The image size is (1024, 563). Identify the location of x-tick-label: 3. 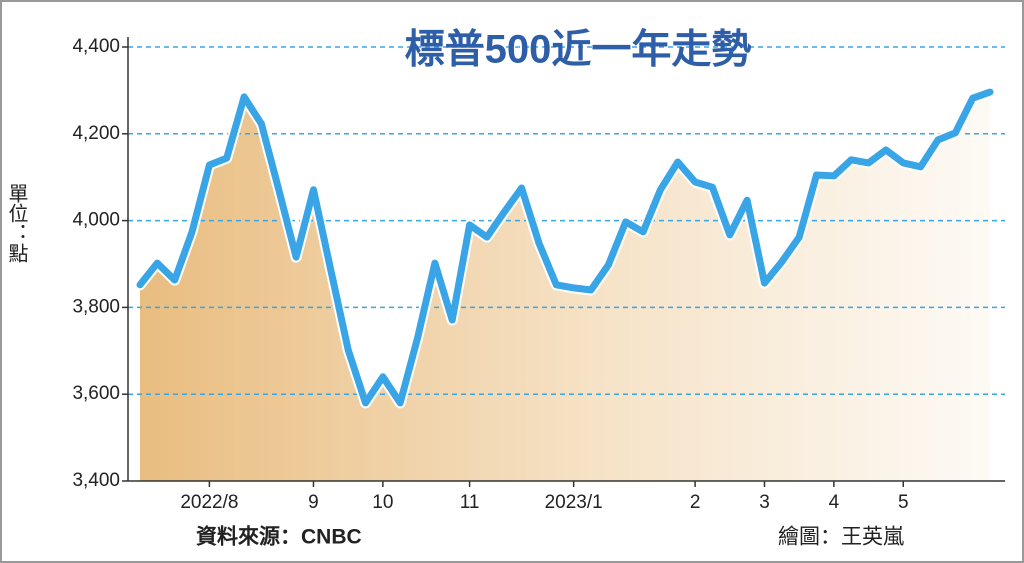
(764, 502).